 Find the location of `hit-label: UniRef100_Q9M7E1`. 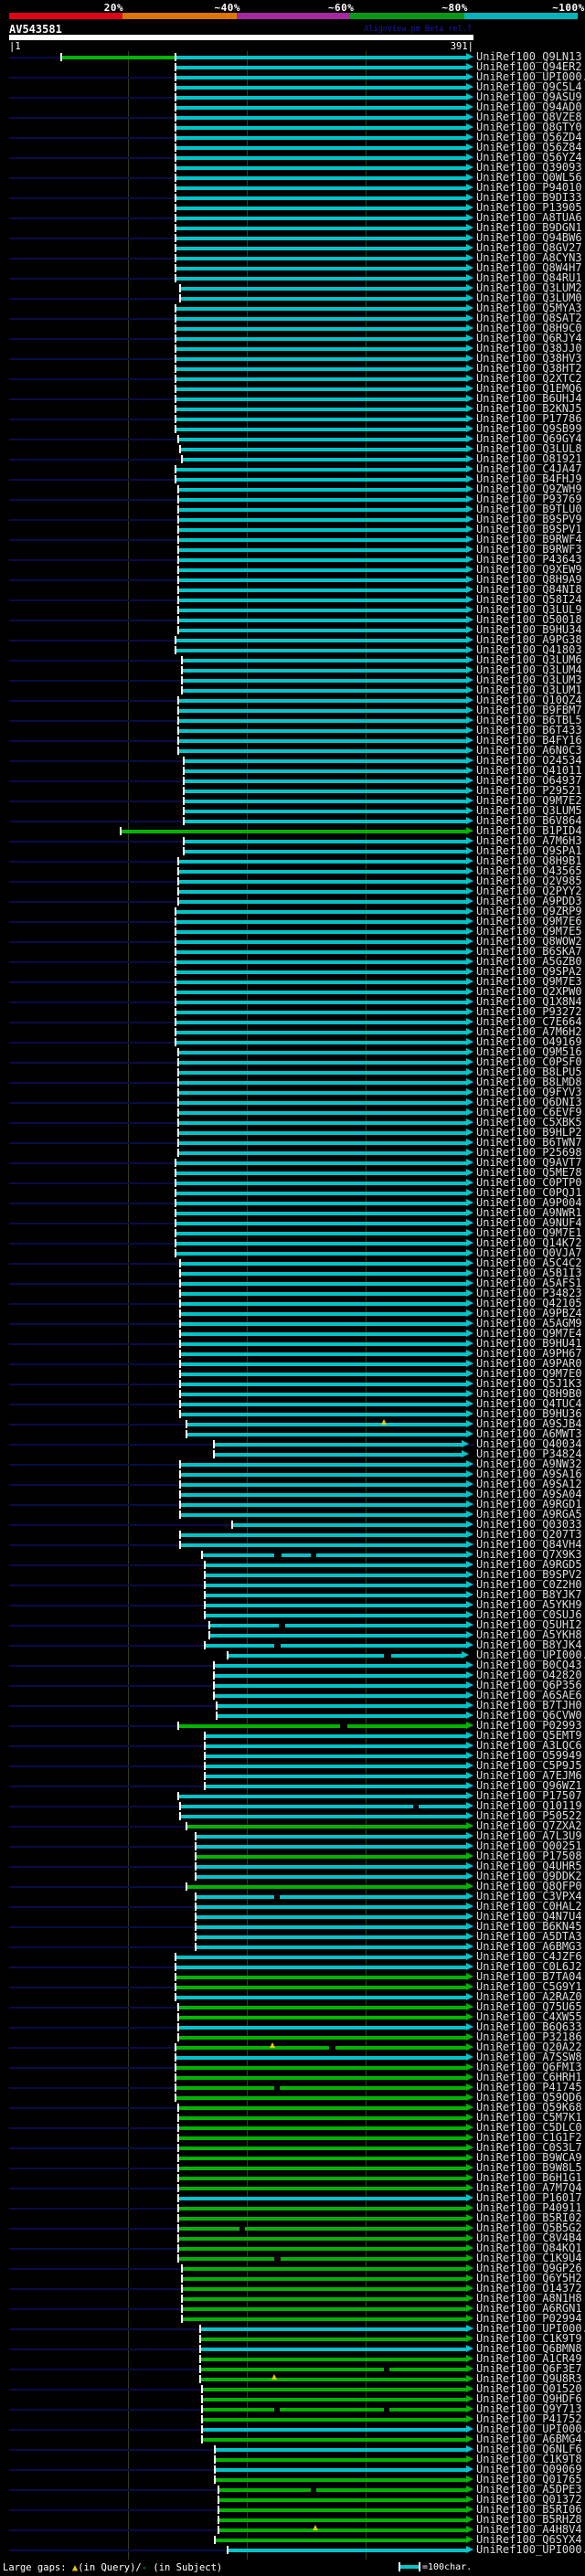

hit-label: UniRef100_Q9M7E1 is located at coordinates (529, 1232).